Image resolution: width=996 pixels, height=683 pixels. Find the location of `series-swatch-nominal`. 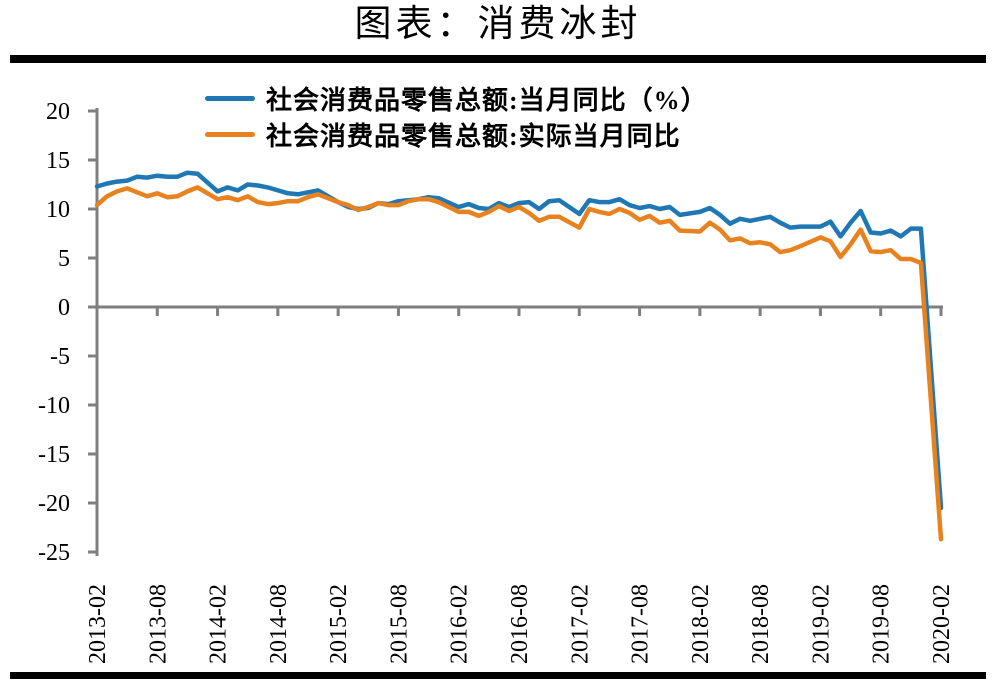

series-swatch-nominal is located at coordinates (230, 98).